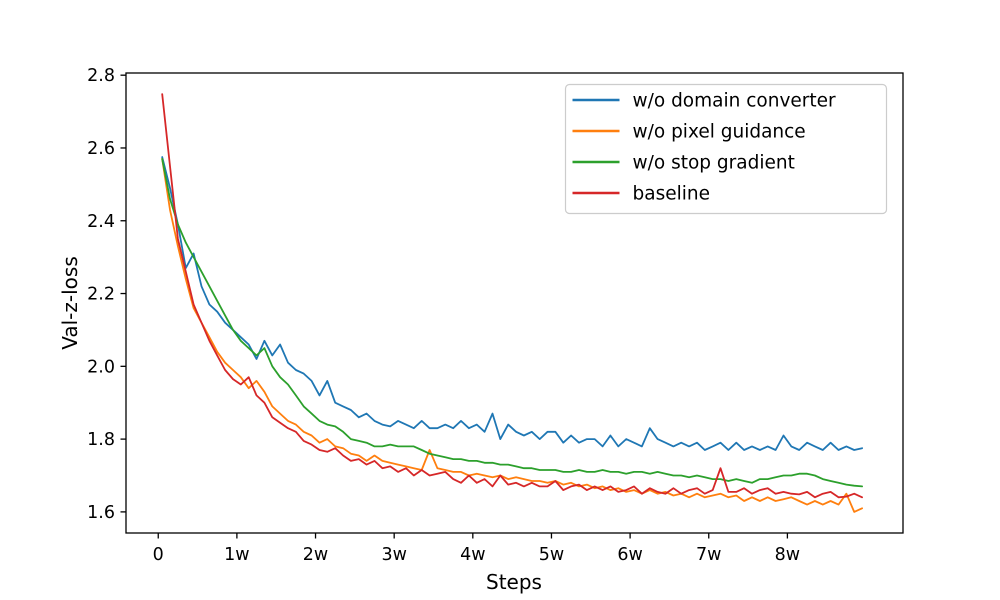 The image size is (1000, 600). I want to click on x-tick-label: 7w, so click(708, 555).